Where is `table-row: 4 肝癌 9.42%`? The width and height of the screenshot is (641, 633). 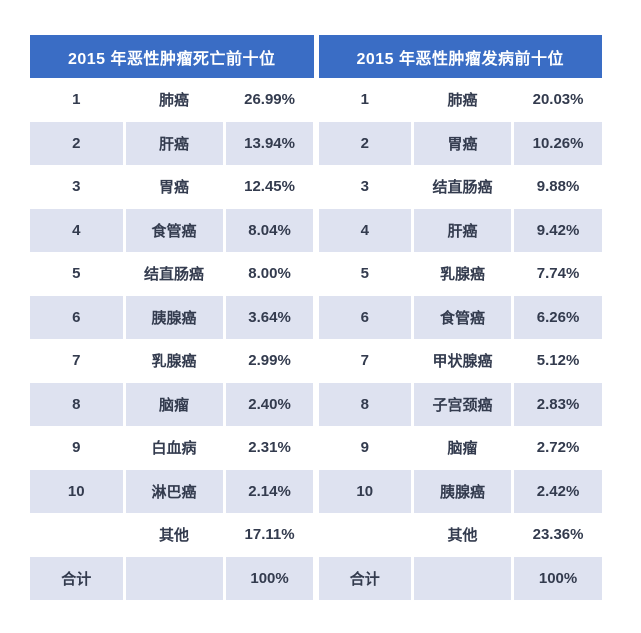
table-row: 4 肝癌 9.42% is located at coordinates (460, 230).